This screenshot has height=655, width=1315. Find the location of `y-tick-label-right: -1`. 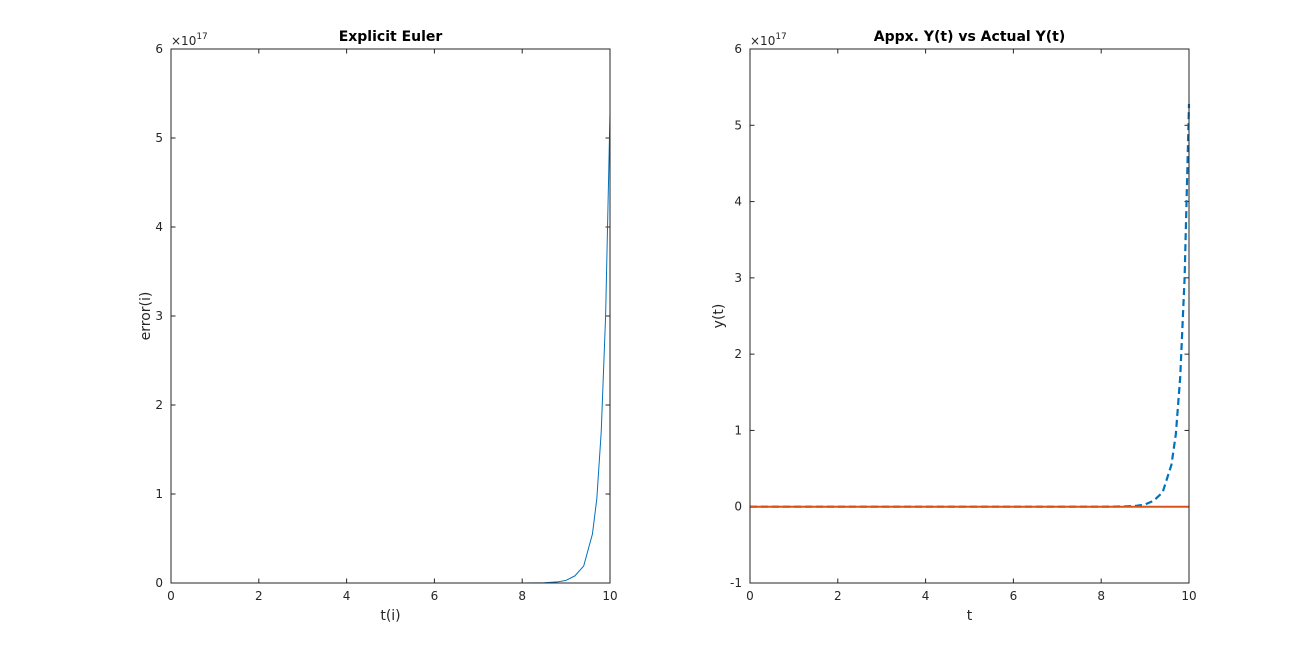

y-tick-label-right: -1 is located at coordinates (736, 583).